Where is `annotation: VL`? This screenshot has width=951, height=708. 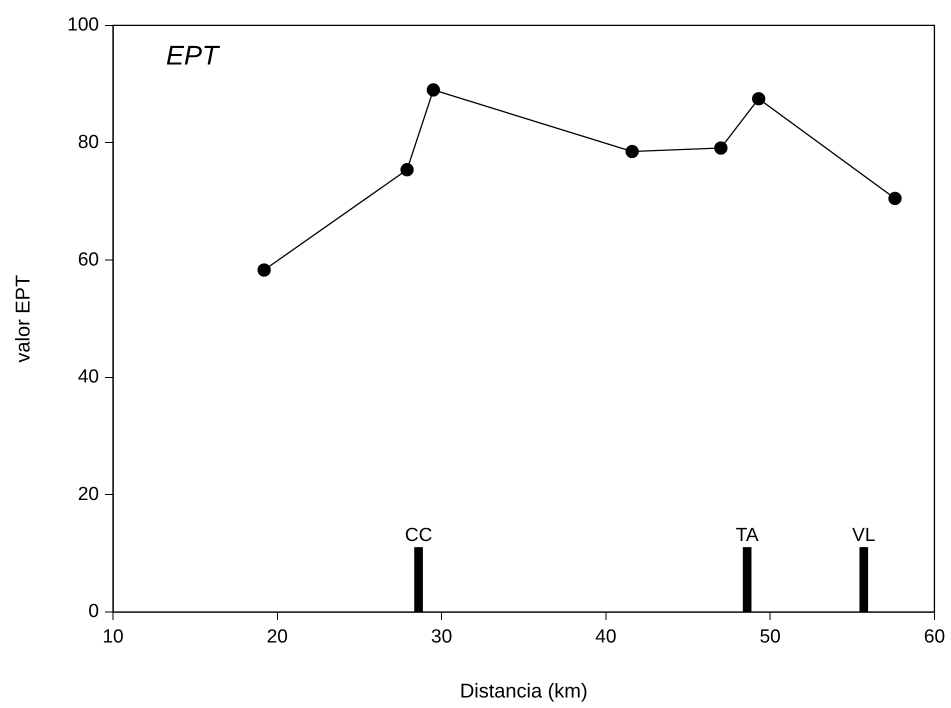
annotation: VL is located at coordinates (864, 535).